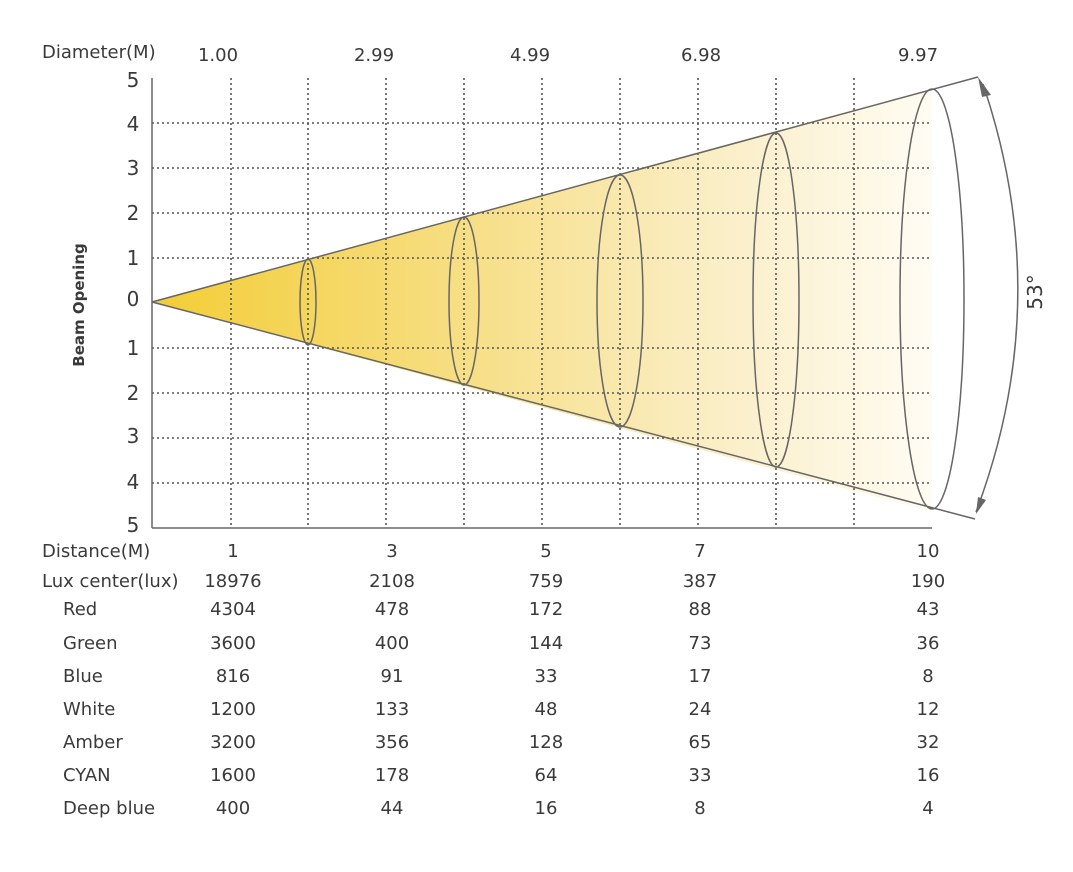  What do you see at coordinates (984, 87) in the screenshot?
I see `angle-arrow-top` at bounding box center [984, 87].